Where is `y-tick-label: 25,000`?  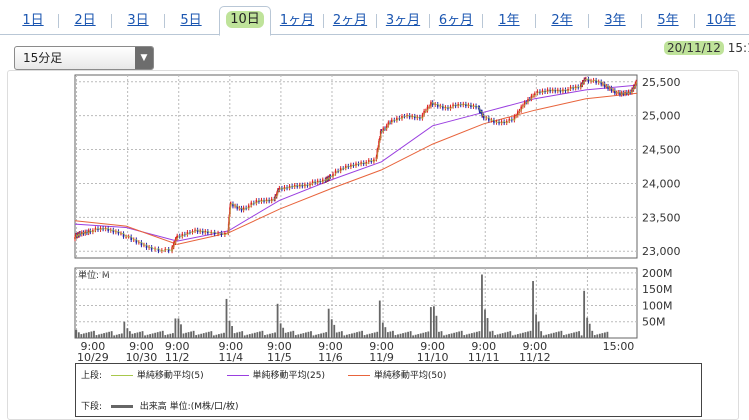
y-tick-label: 25,000 is located at coordinates (661, 116).